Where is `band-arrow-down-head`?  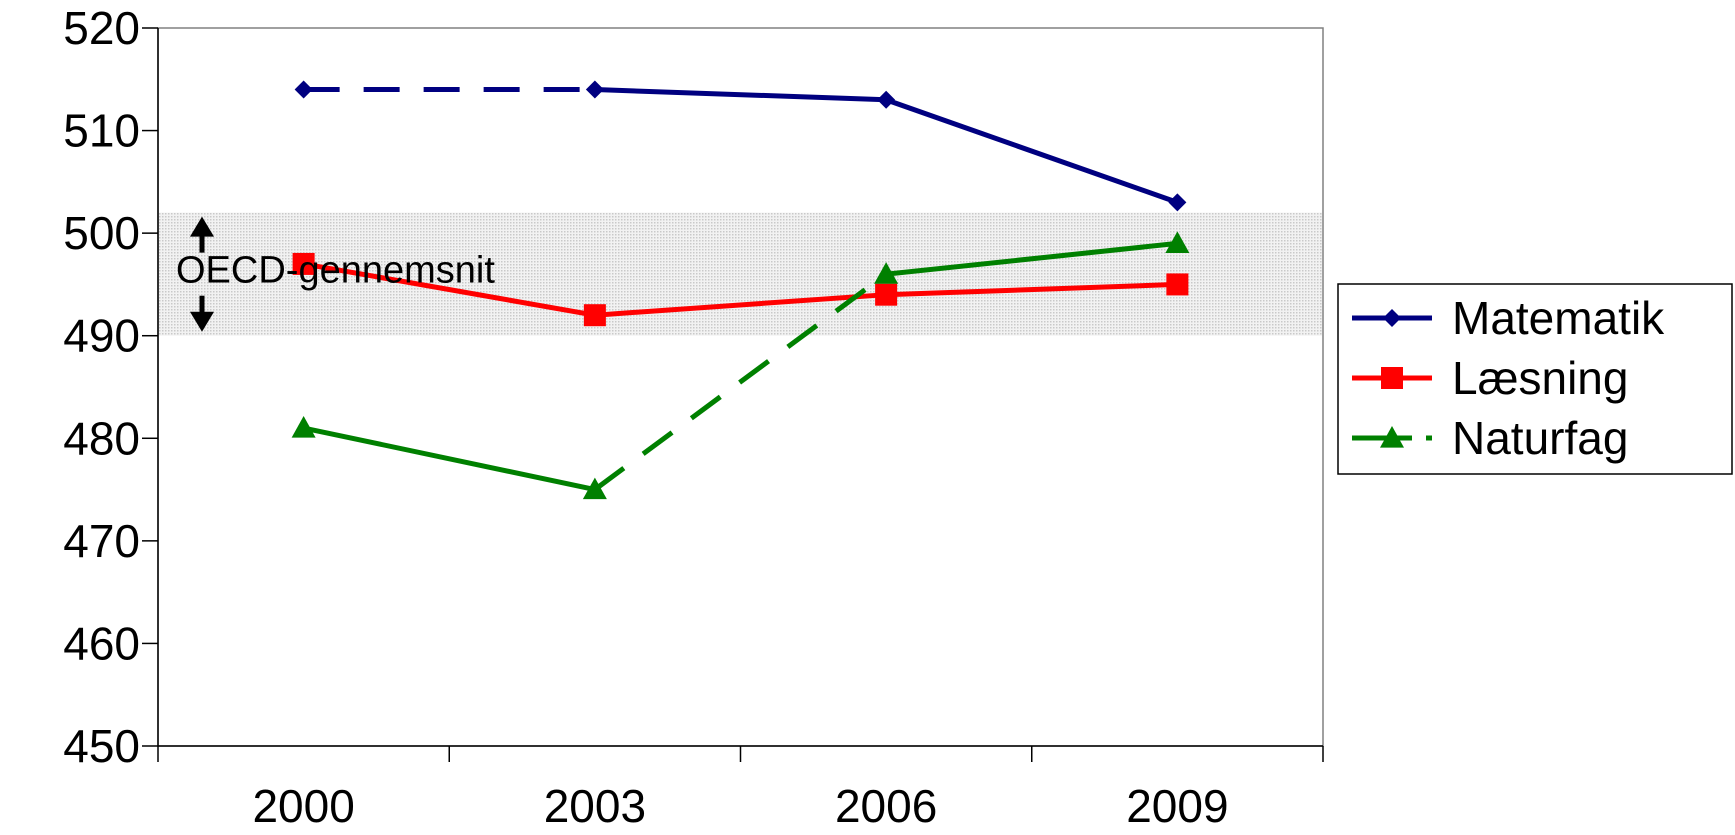
band-arrow-down-head is located at coordinates (202, 321).